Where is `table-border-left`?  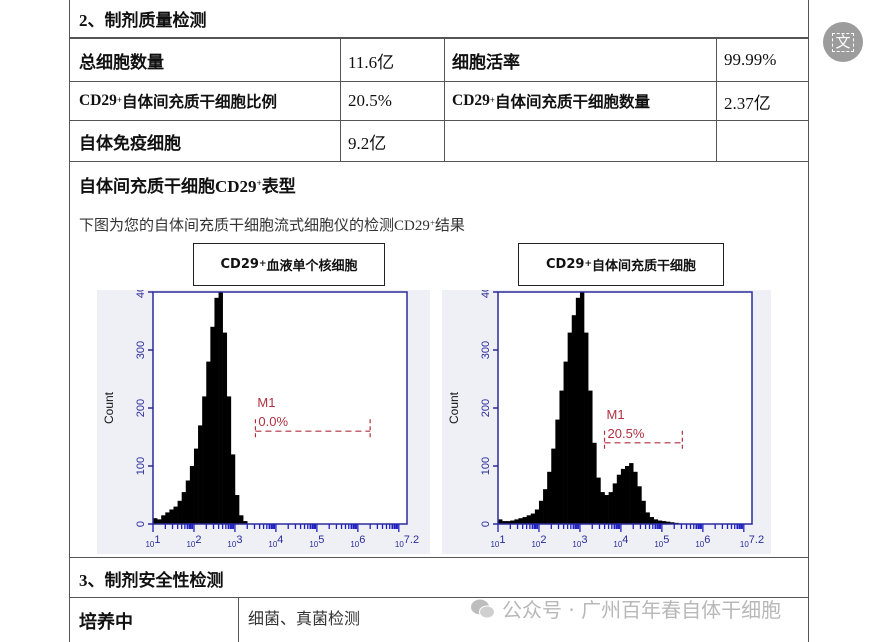
table-border-left is located at coordinates (69, 321).